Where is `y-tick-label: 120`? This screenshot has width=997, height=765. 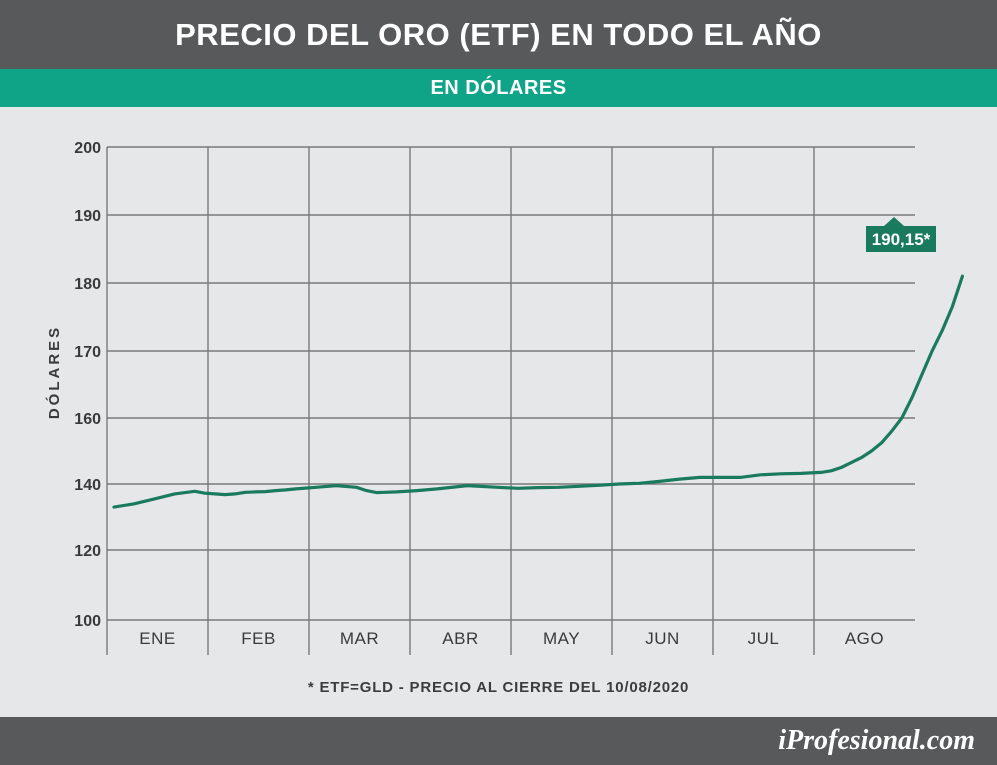
y-tick-label: 120 is located at coordinates (87, 551).